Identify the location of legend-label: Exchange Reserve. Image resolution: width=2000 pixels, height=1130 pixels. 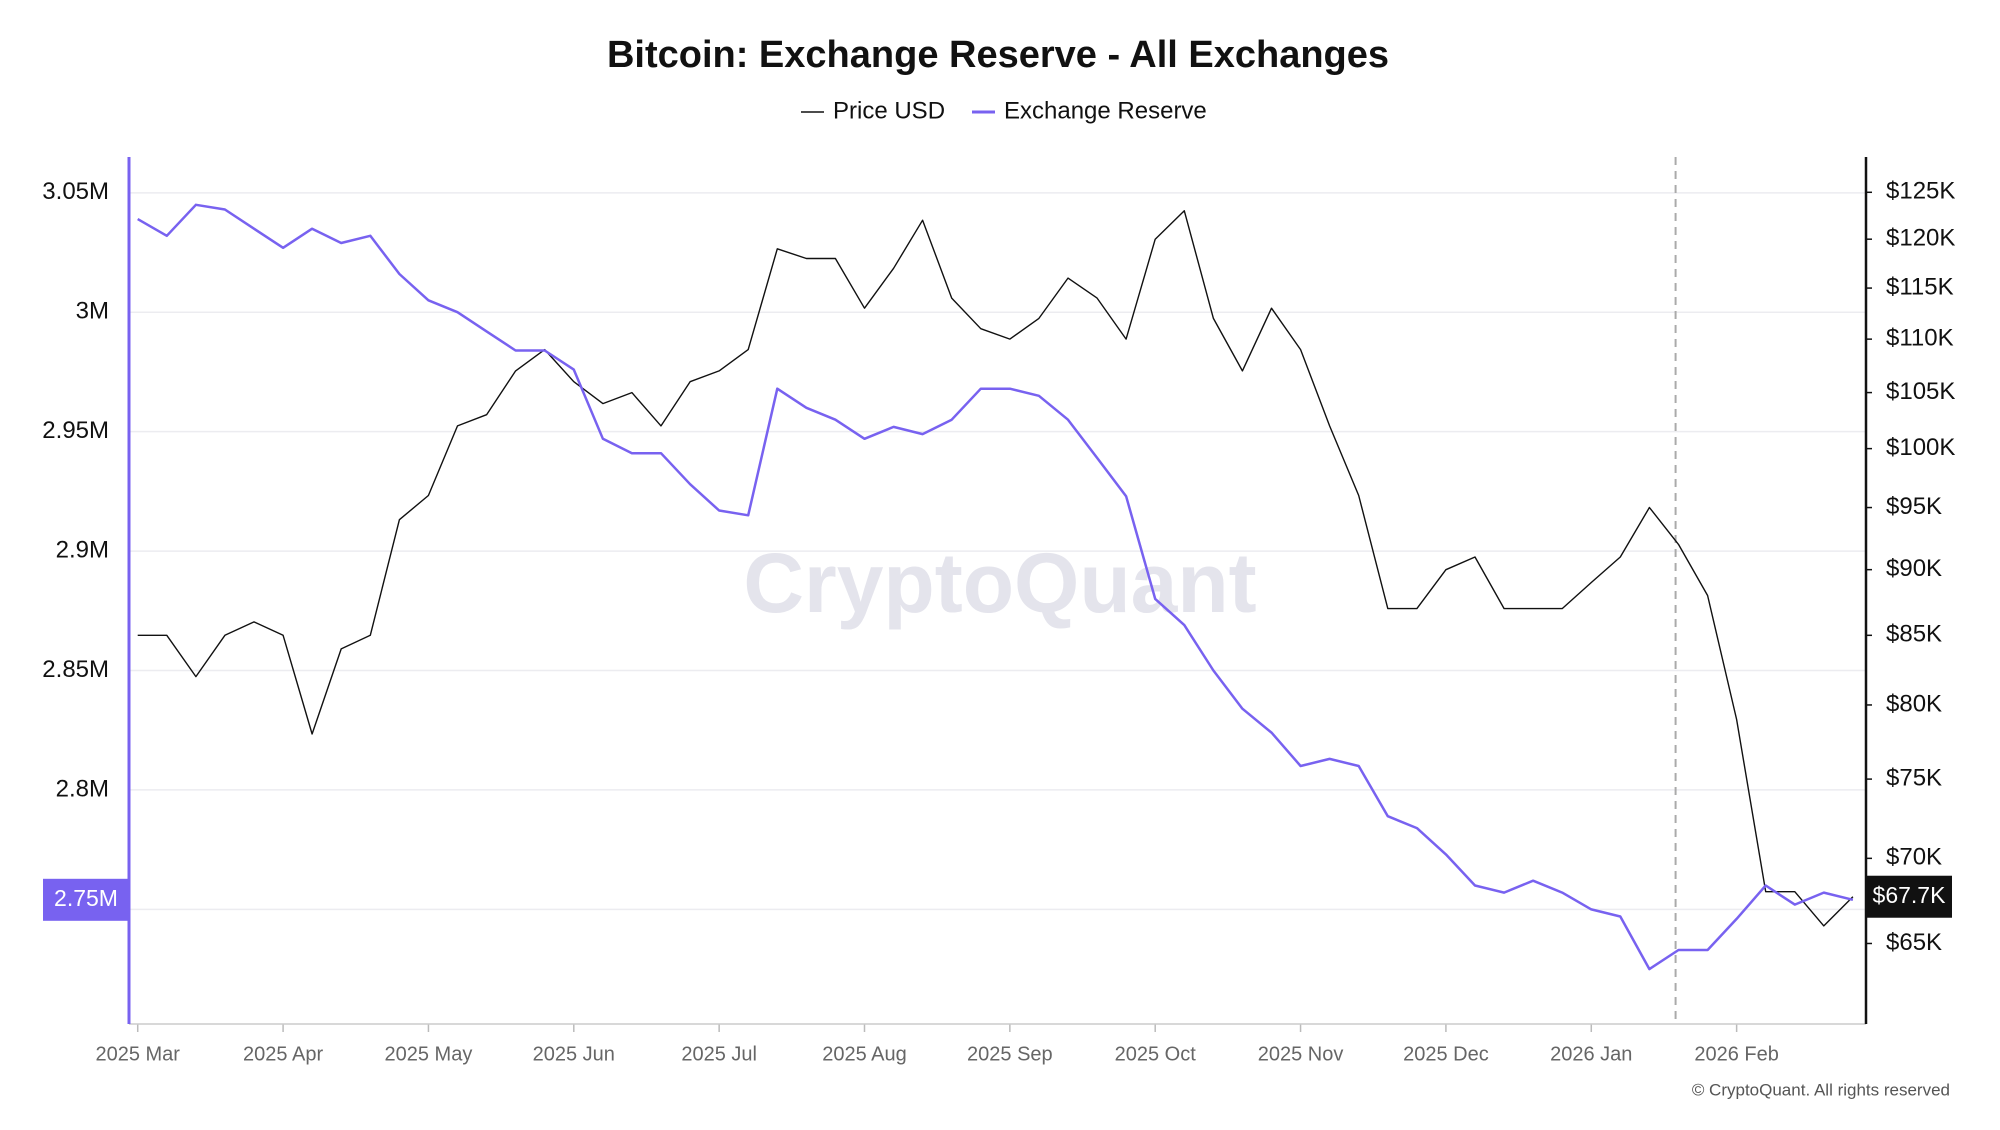
(1105, 110).